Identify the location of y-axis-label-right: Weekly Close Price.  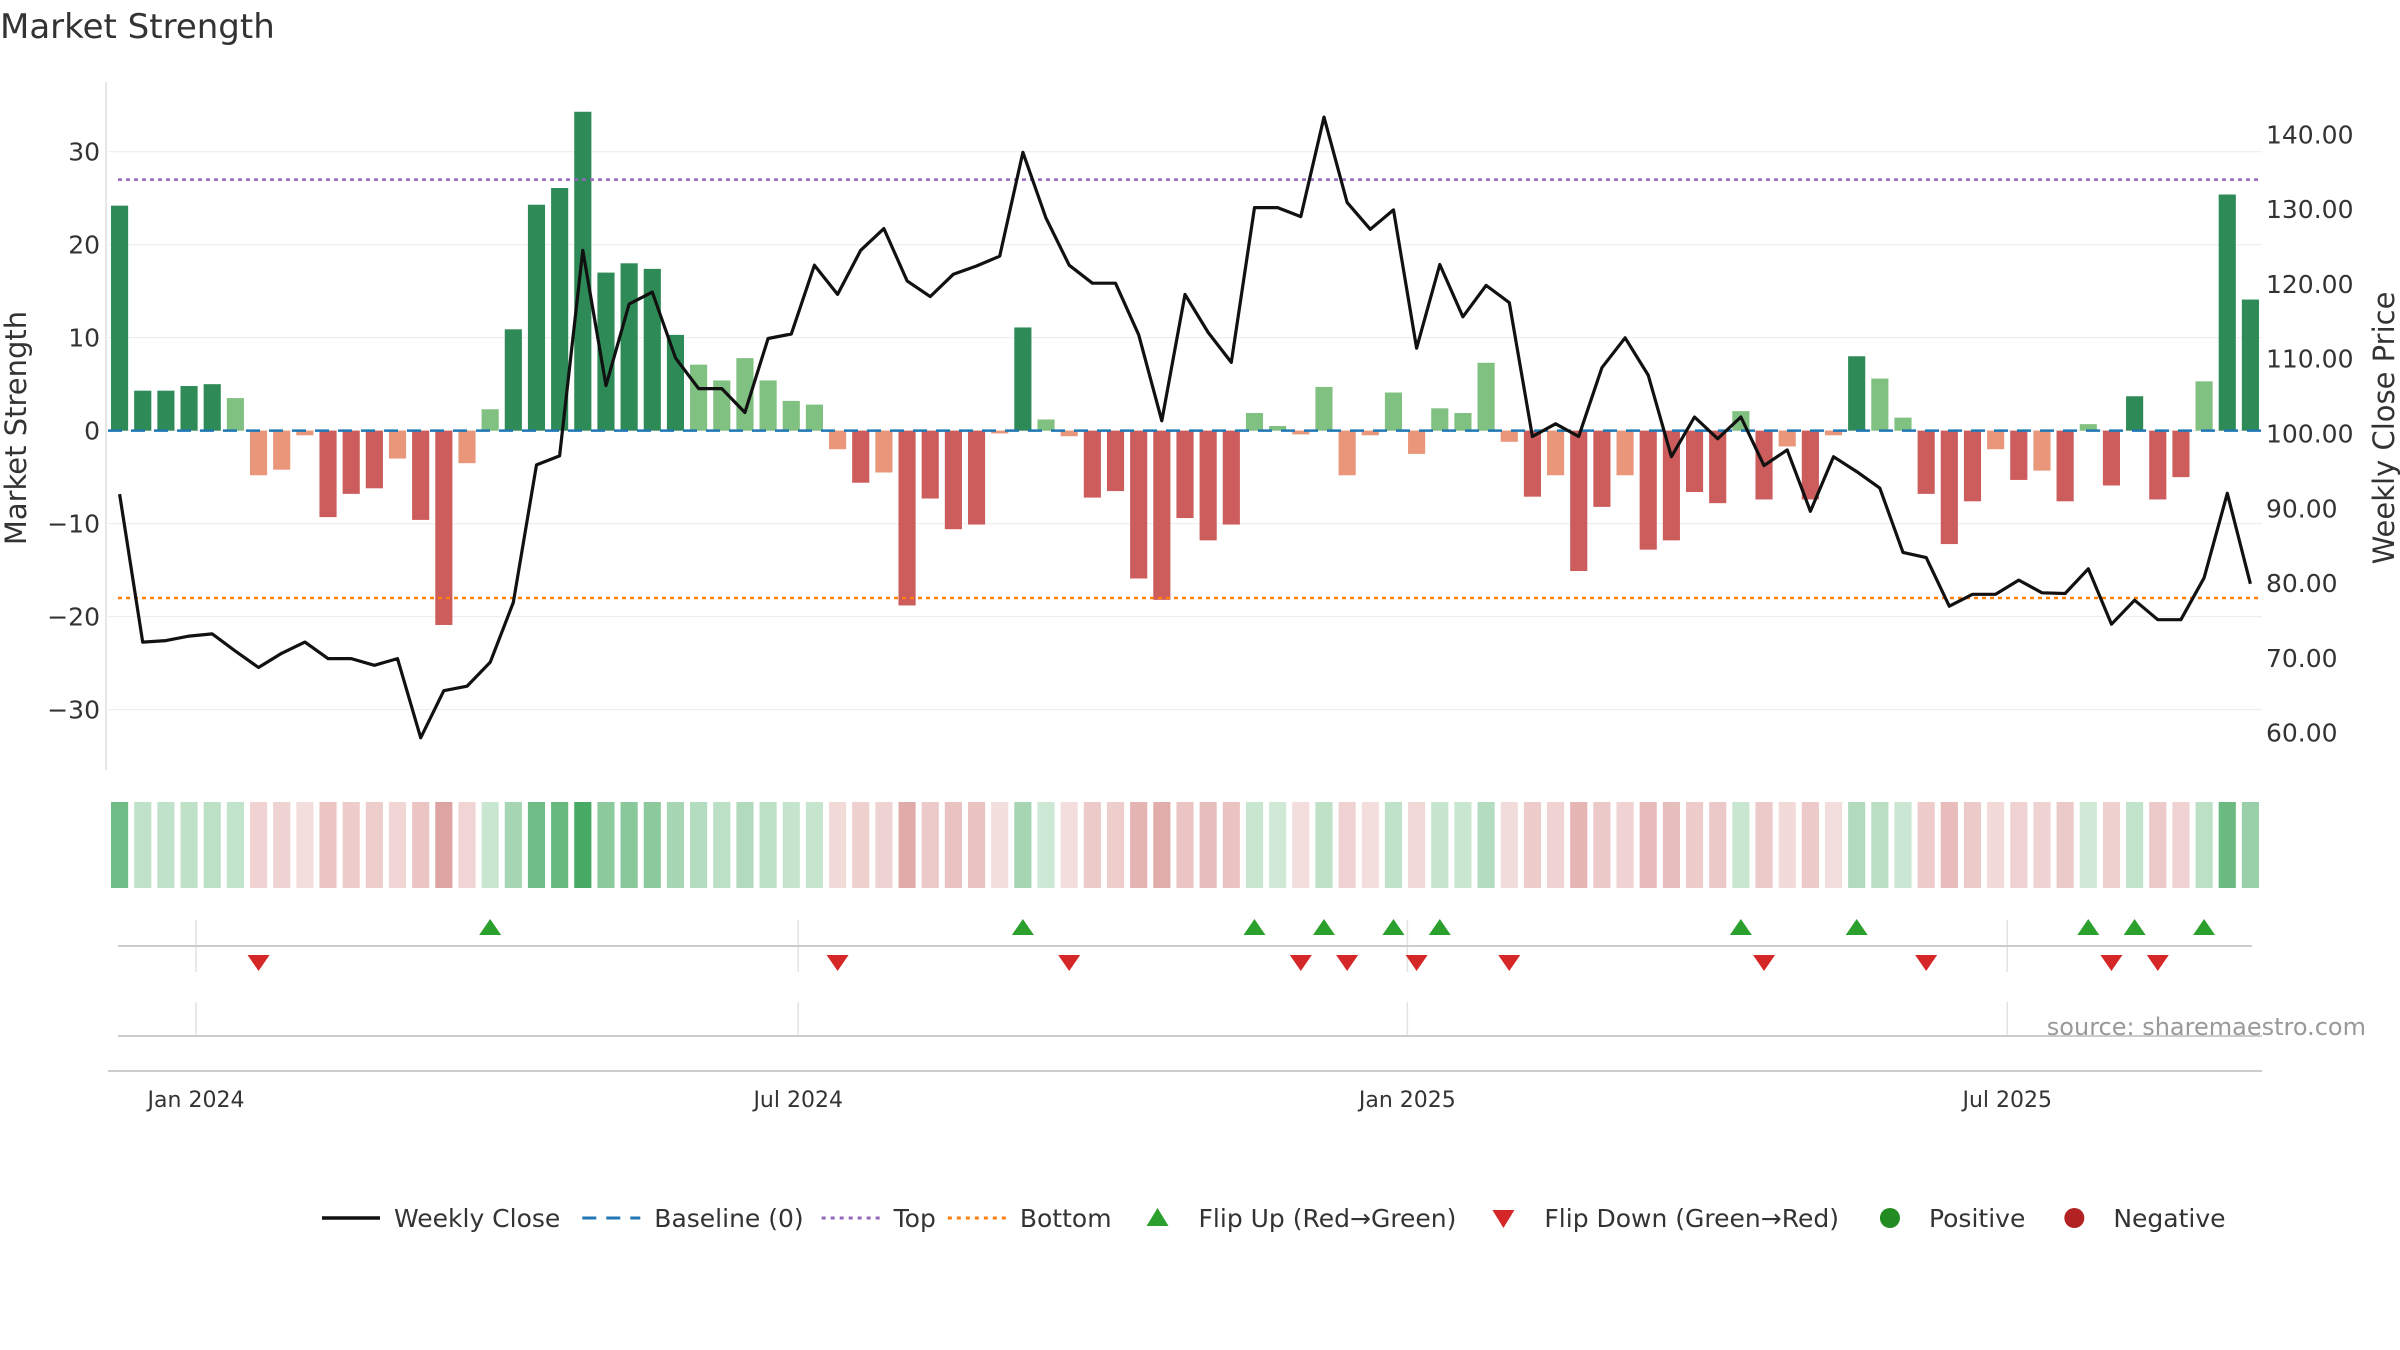
(2383, 428).